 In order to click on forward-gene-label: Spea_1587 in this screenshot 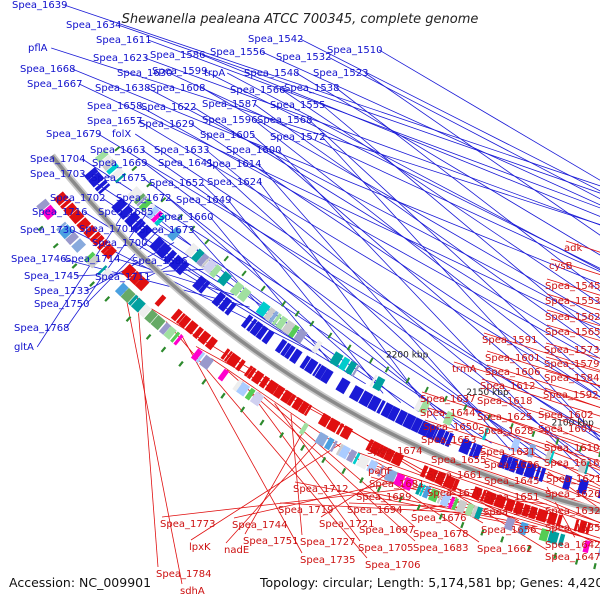, I will do `click(229, 104)`.